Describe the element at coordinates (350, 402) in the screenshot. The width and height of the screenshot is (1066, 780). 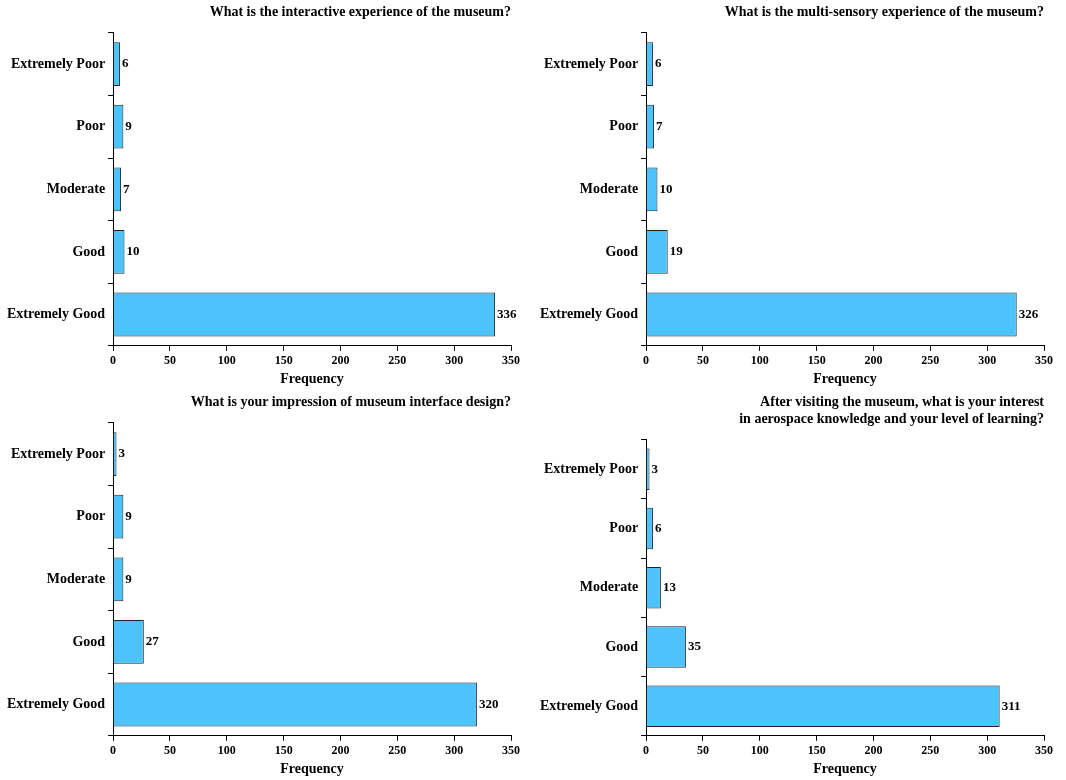
I see `chart-title: What is your impression of museum interface design?` at that location.